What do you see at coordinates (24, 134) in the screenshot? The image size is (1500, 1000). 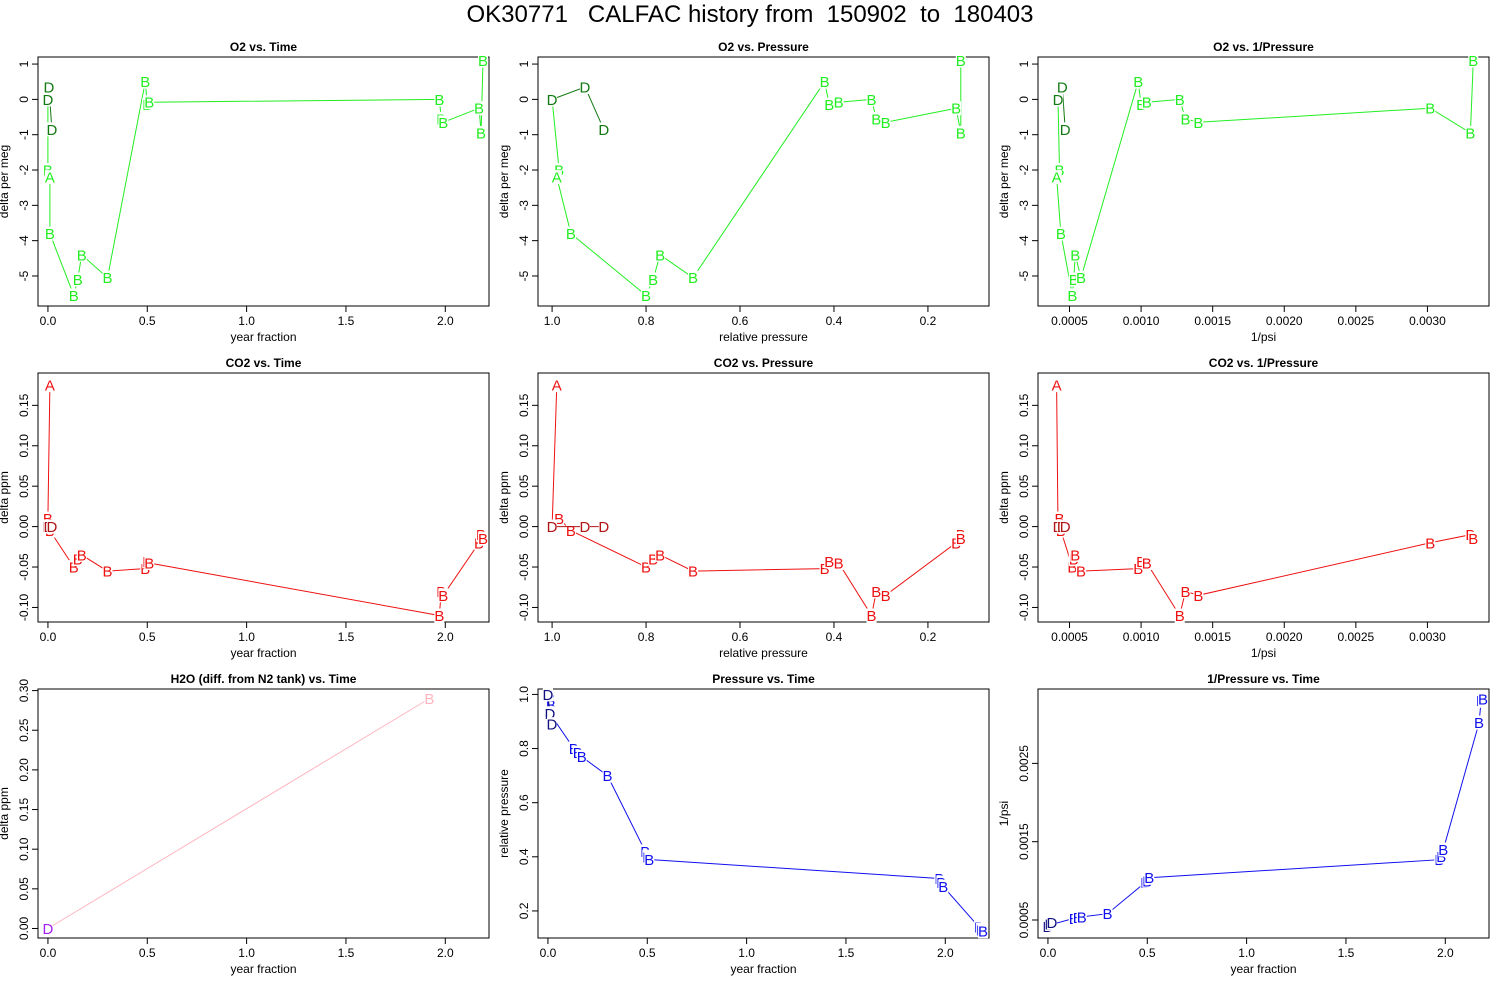 I see `y-tick-label: -1` at bounding box center [24, 134].